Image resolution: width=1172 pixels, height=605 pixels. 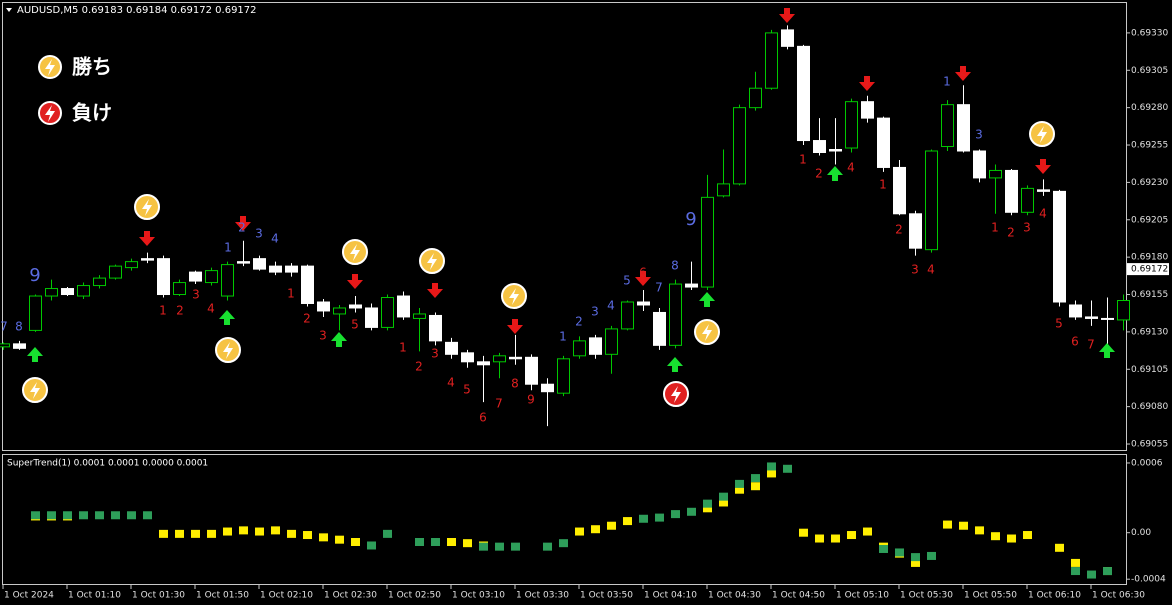 I want to click on current-price-box, so click(x=1148, y=269).